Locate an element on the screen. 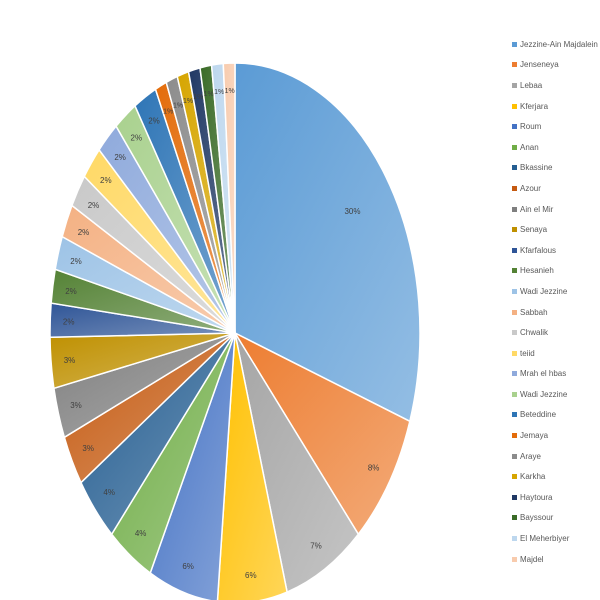 This screenshot has width=600, height=600. legend-label: El Meherbiyer is located at coordinates (545, 539).